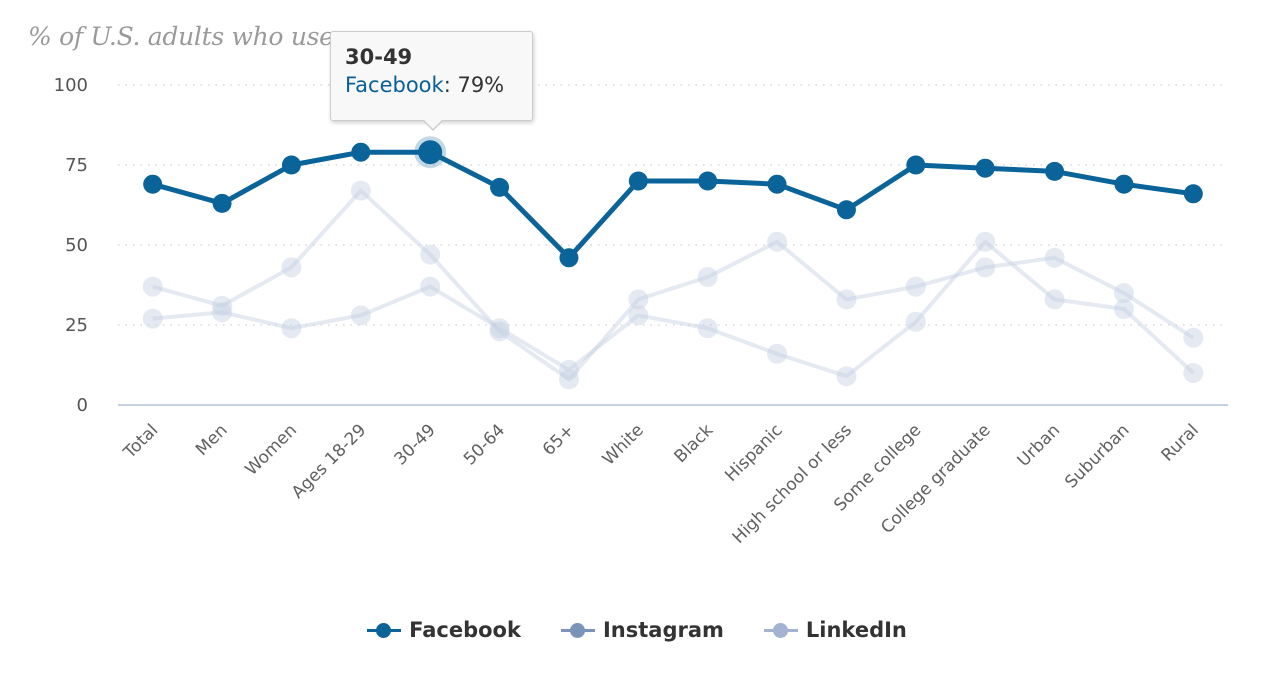 The width and height of the screenshot is (1274, 692). I want to click on x-tick-label: Rural, so click(1180, 442).